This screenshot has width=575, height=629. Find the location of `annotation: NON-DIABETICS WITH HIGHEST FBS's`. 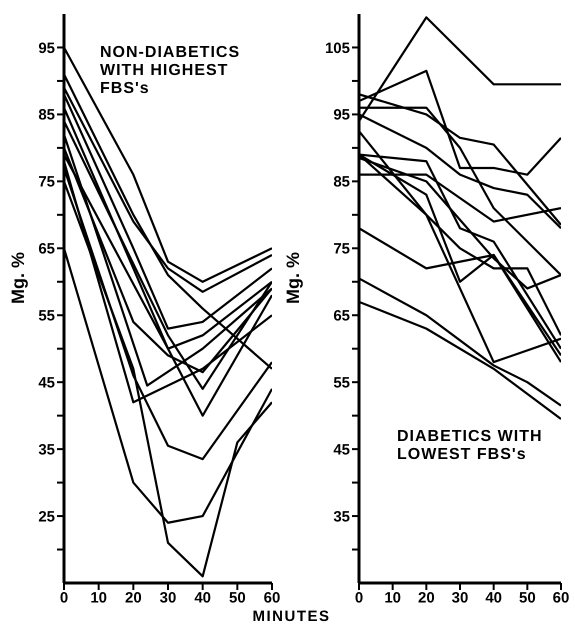

annotation: NON-DIABETICS WITH HIGHEST FBS's is located at coordinates (170, 71).